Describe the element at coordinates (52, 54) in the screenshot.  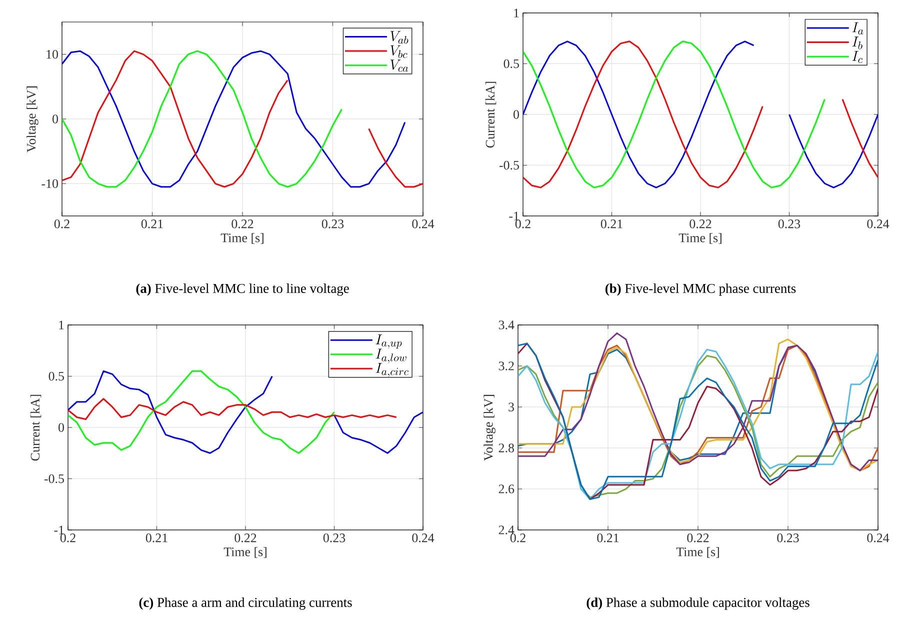
I see `y-tick-label: 10` at that location.